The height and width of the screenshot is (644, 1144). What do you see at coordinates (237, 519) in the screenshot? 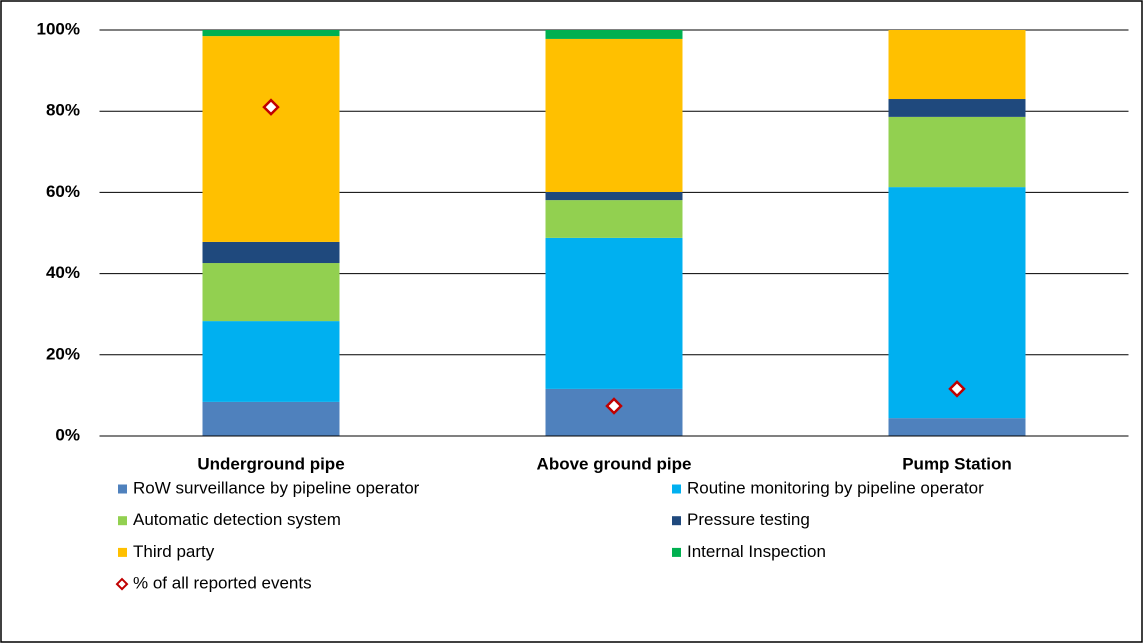
I see `legend-label: Automatic detection system` at bounding box center [237, 519].